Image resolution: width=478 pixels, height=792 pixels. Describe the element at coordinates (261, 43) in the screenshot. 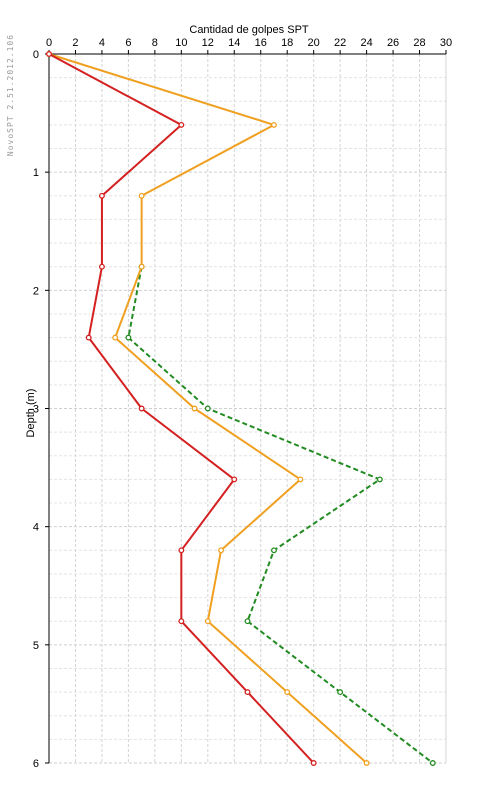

I see `x-tick-label: 16` at that location.